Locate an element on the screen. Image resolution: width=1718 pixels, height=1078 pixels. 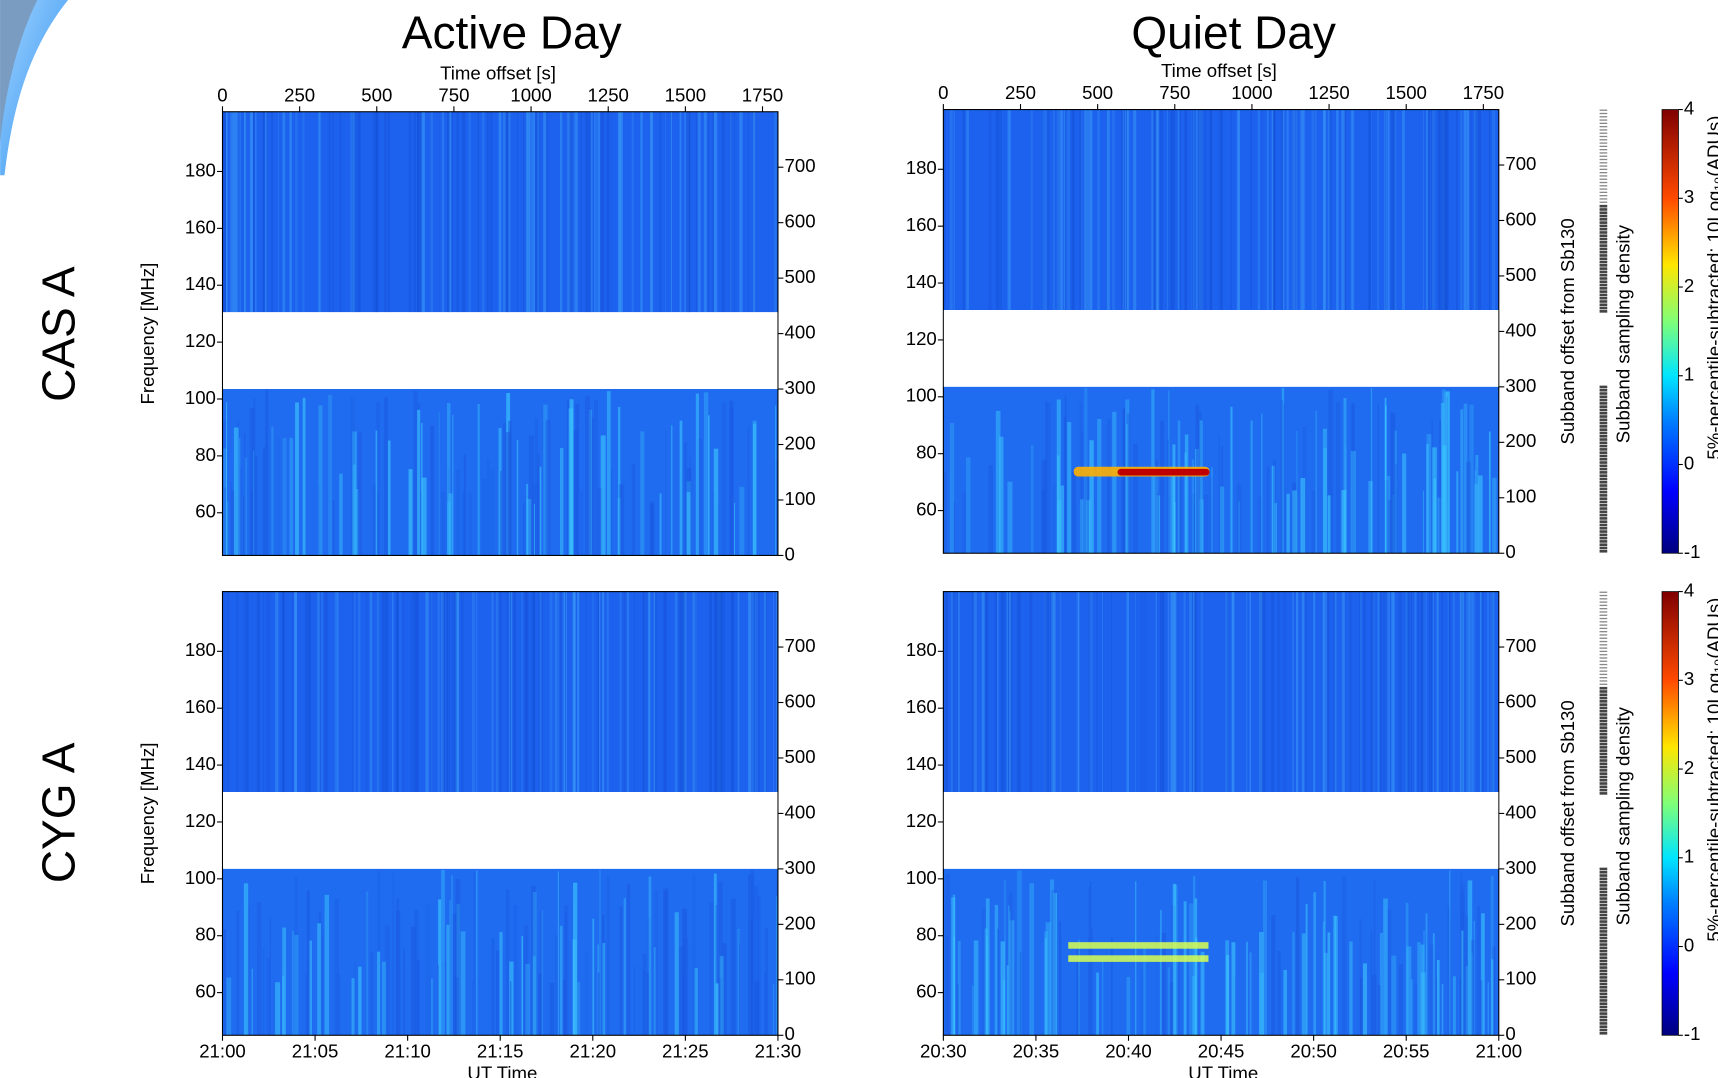
x-tick-label: 20:50 is located at coordinates (1313, 1051).